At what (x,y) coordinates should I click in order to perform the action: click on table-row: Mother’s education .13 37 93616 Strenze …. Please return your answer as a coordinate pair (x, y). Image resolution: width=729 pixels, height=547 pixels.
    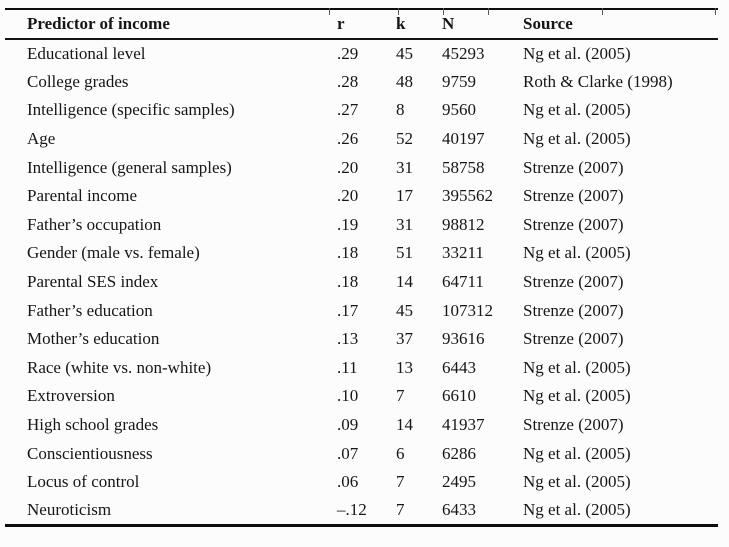
    Looking at the image, I should click on (361, 339).